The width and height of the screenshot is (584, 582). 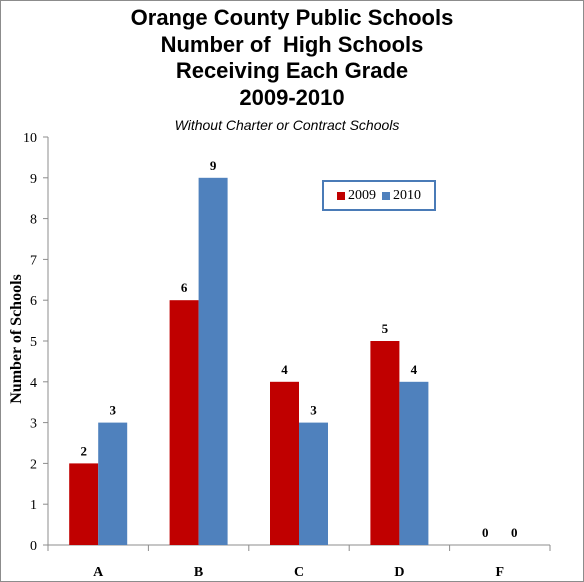 What do you see at coordinates (33, 505) in the screenshot?
I see `y-tick-label: 1` at bounding box center [33, 505].